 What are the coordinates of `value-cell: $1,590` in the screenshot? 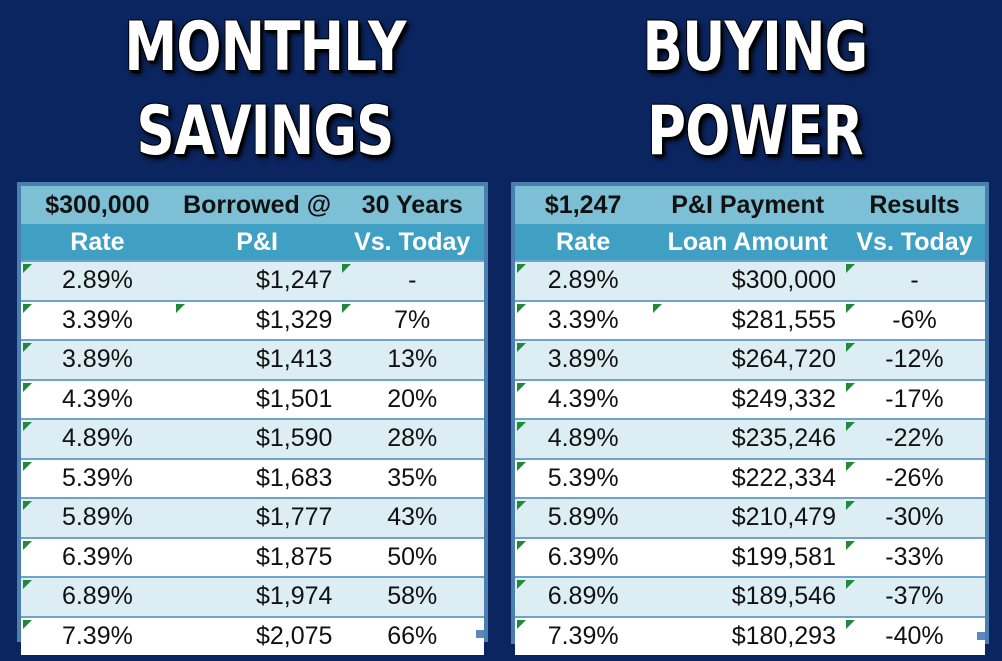 It's located at (257, 438).